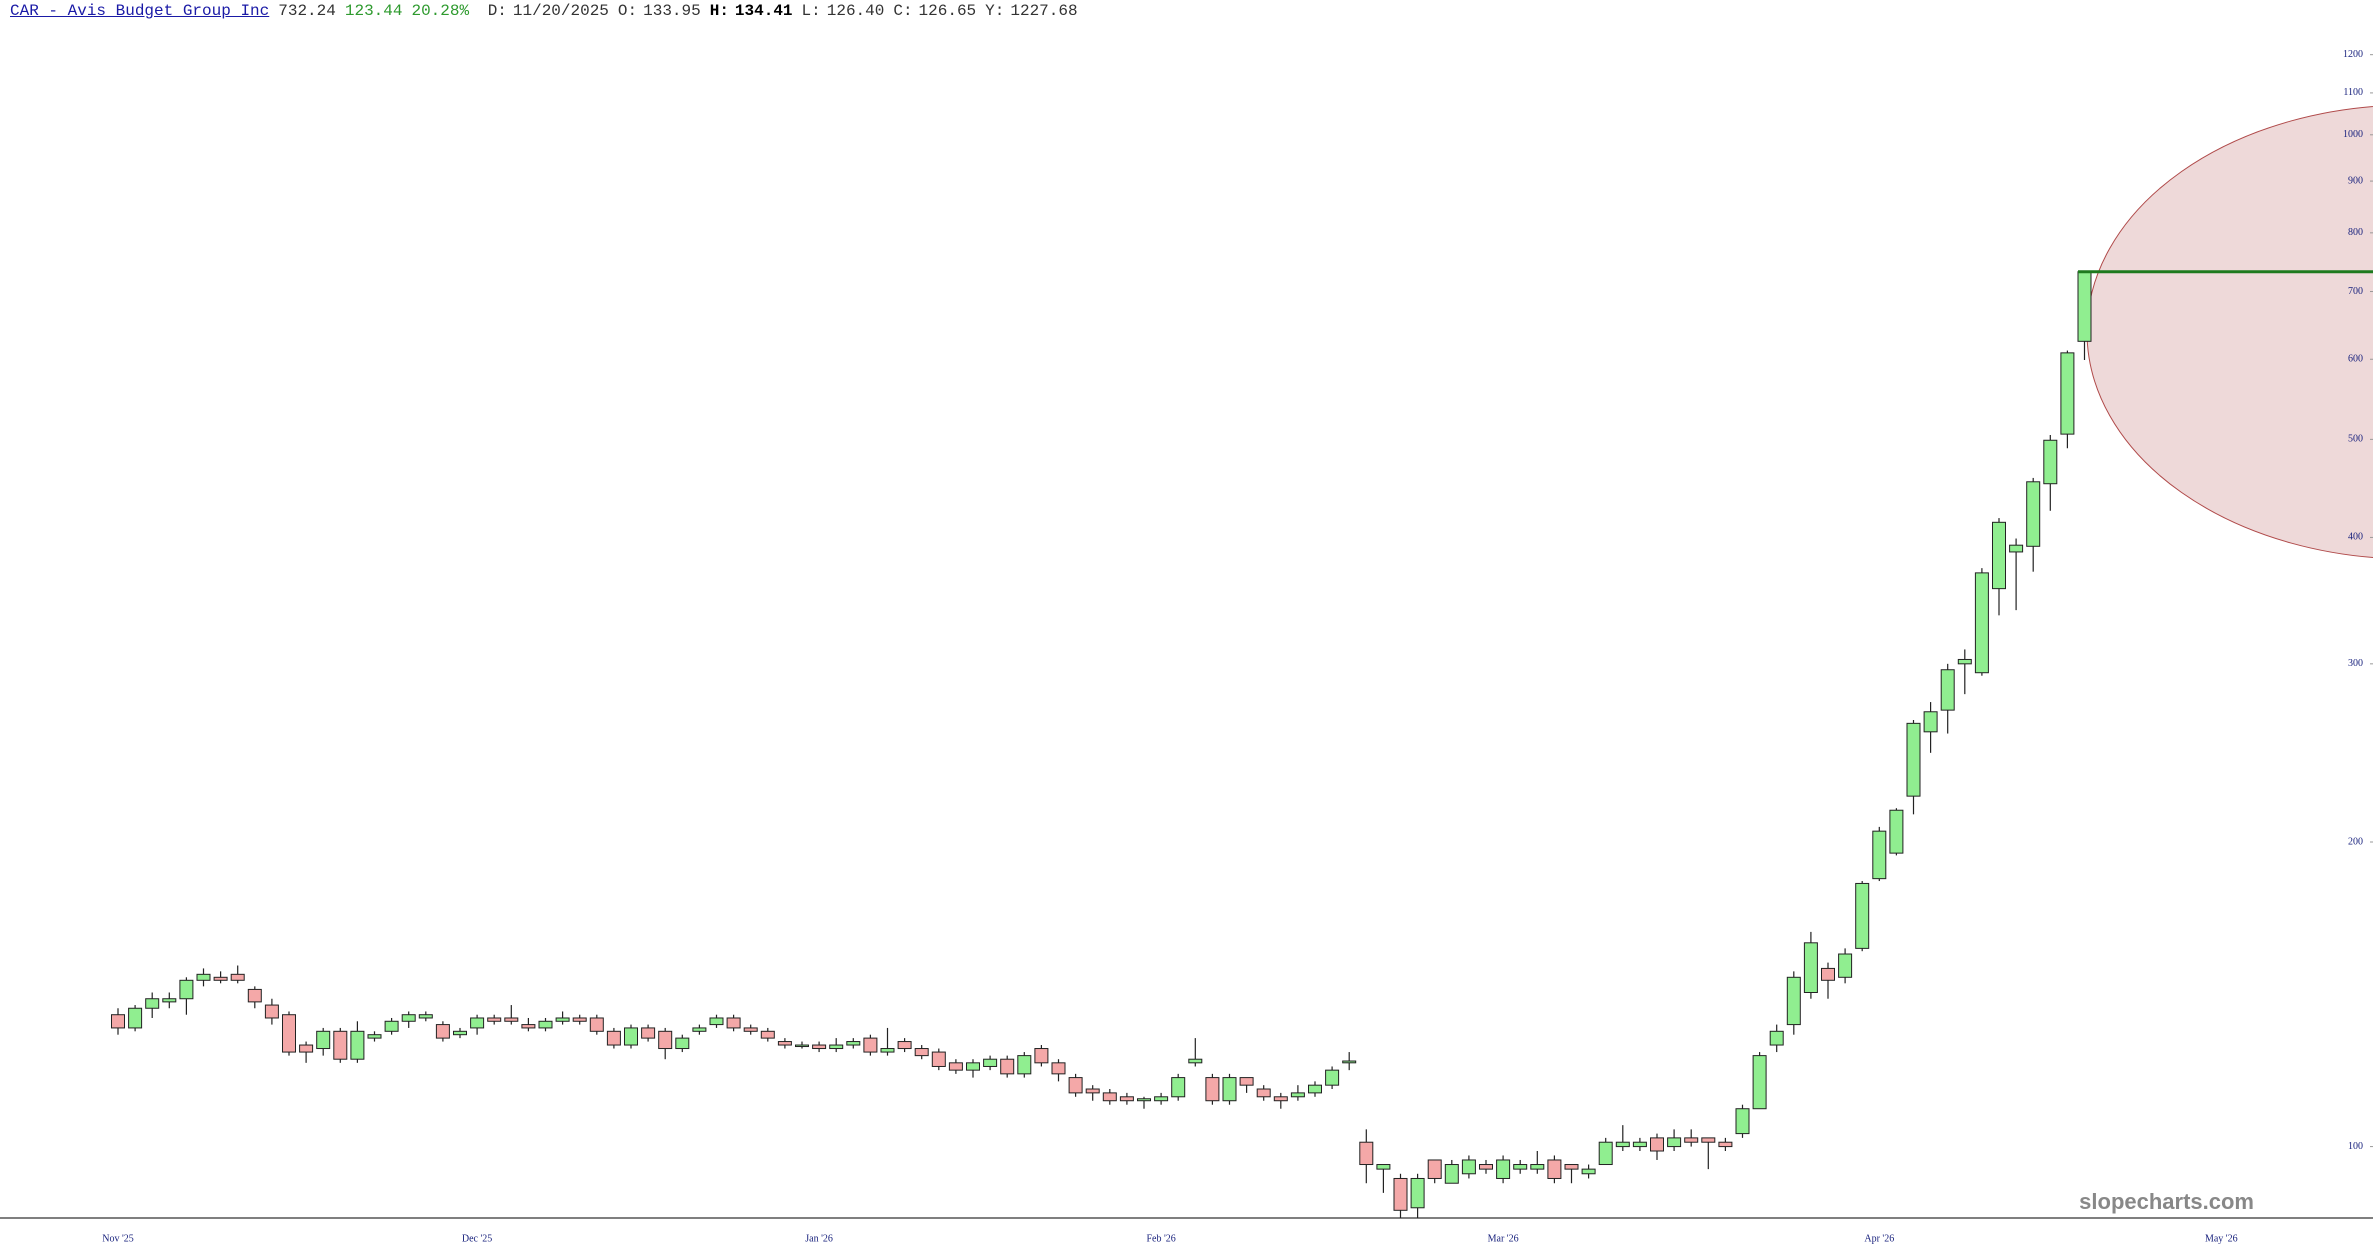 This screenshot has height=1260, width=2373. Describe the element at coordinates (947, 11) in the screenshot. I see `field-value: 126.65` at that location.